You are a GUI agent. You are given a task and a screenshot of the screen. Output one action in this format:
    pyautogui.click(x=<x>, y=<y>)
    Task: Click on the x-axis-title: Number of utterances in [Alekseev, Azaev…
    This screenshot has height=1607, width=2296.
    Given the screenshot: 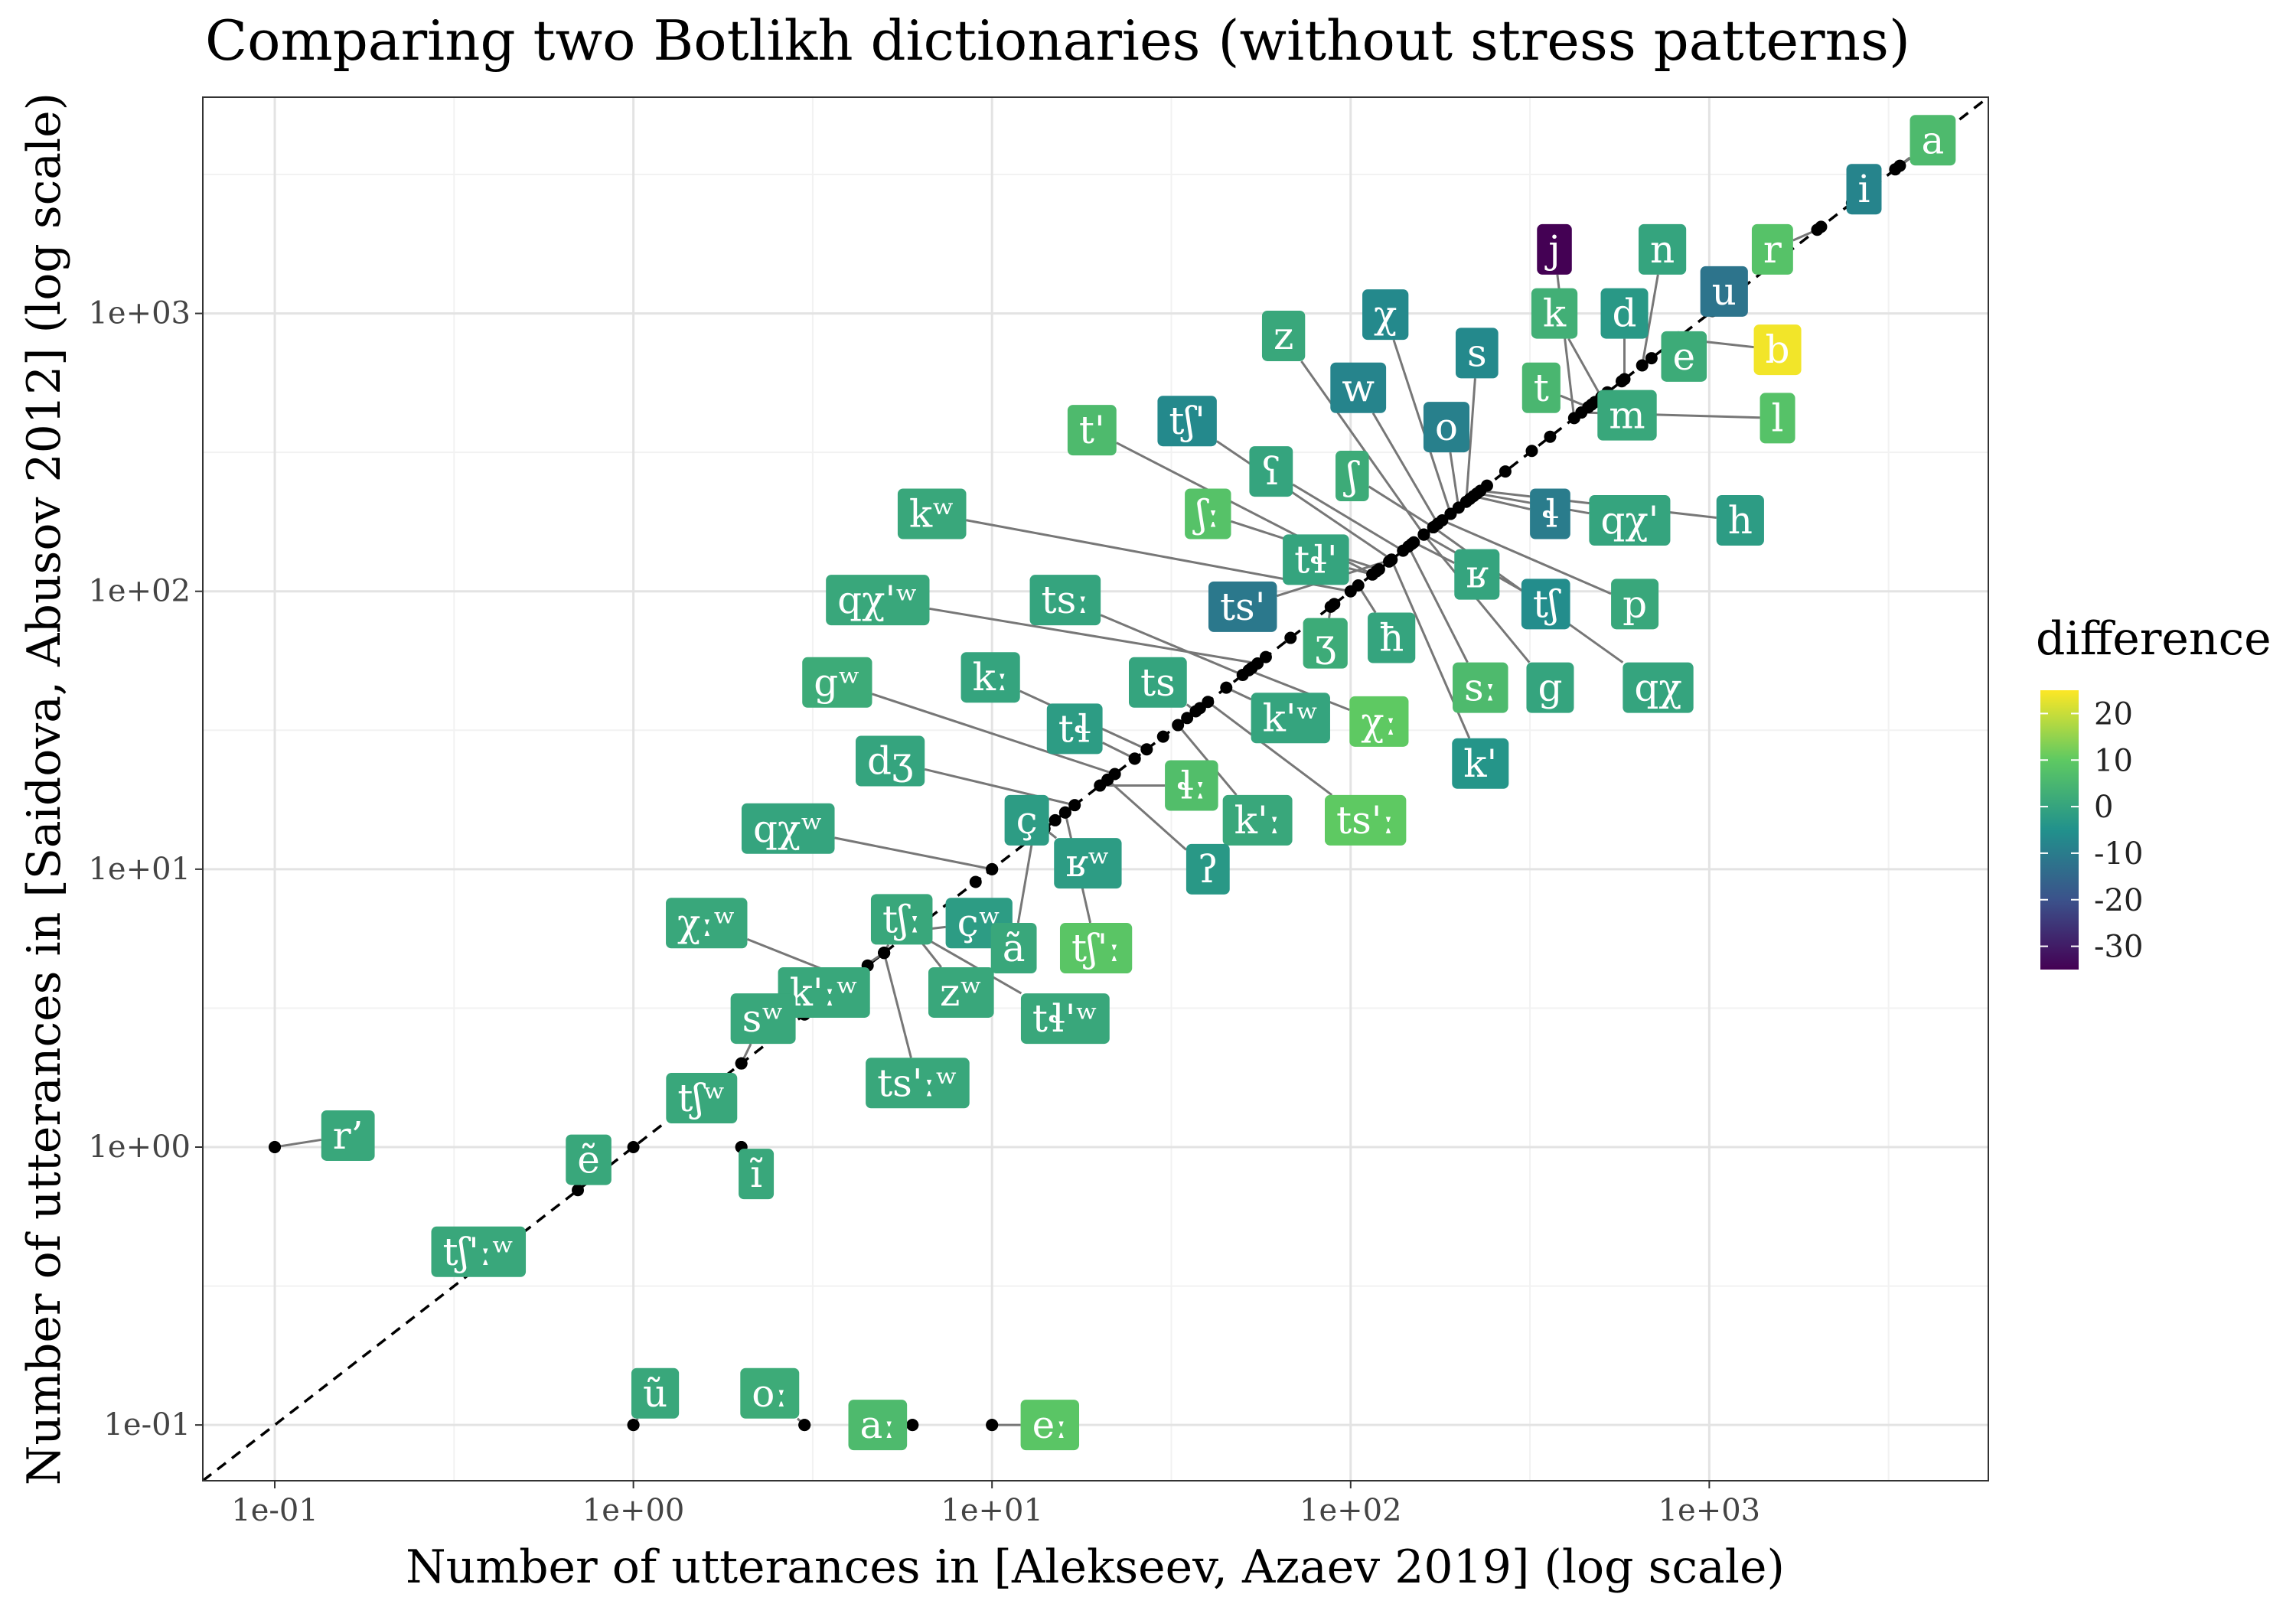 What is the action you would take?
    pyautogui.click(x=1095, y=1567)
    